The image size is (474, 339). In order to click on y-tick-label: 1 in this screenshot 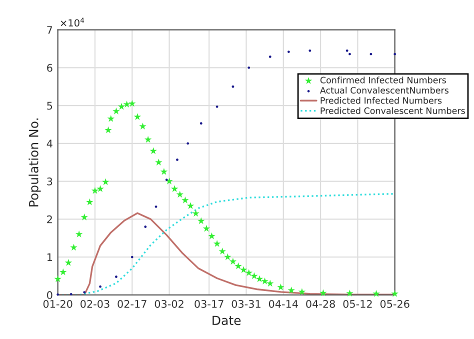, I will do `click(49, 257)`.